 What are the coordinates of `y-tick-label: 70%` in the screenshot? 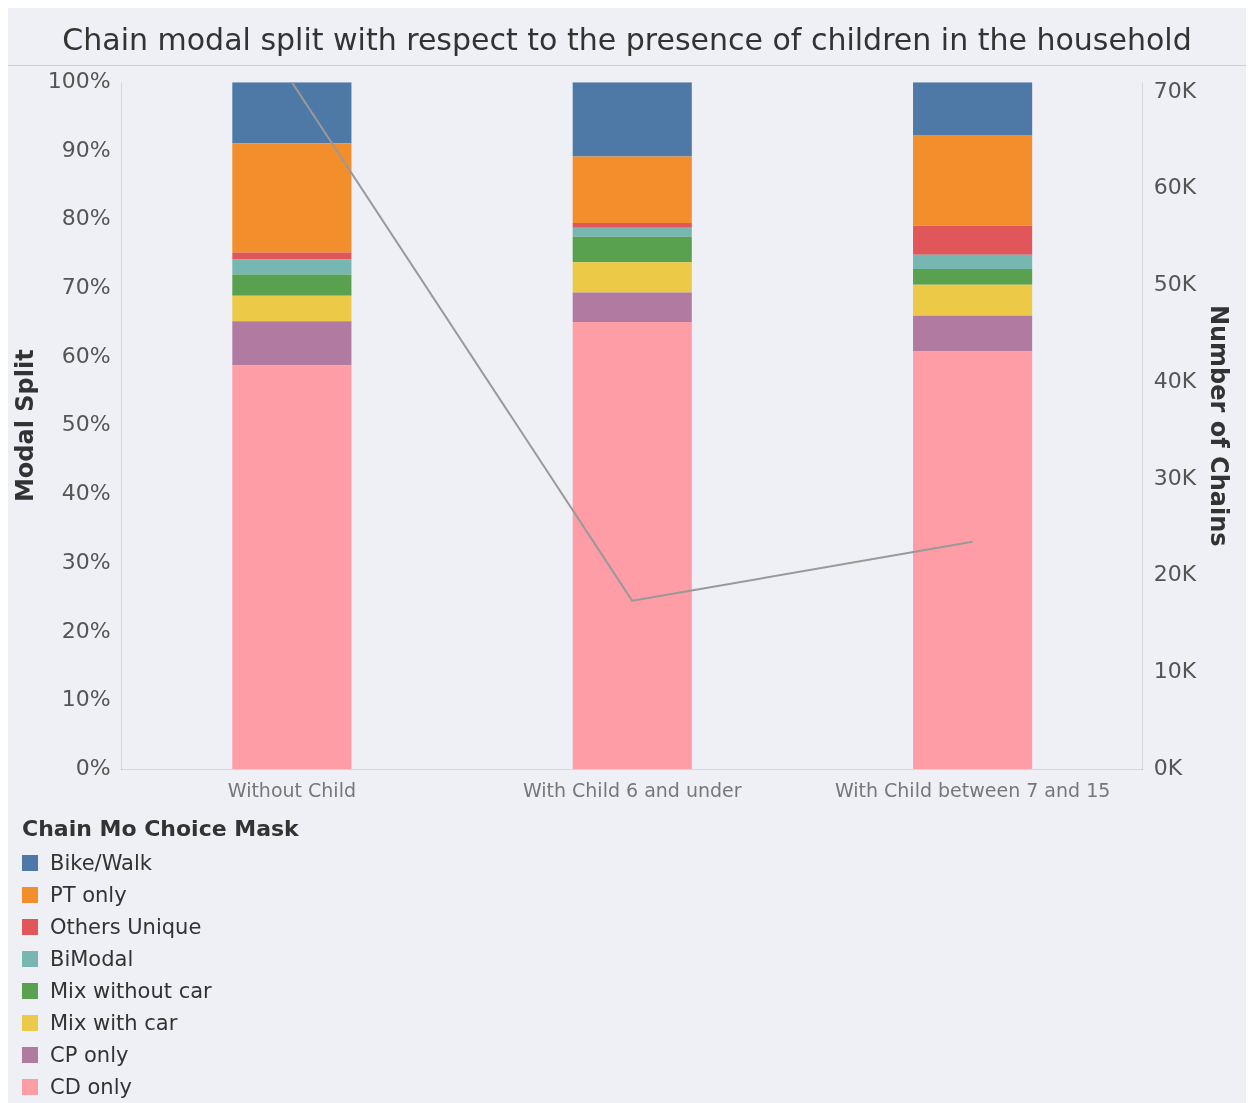 It's located at (86, 287).